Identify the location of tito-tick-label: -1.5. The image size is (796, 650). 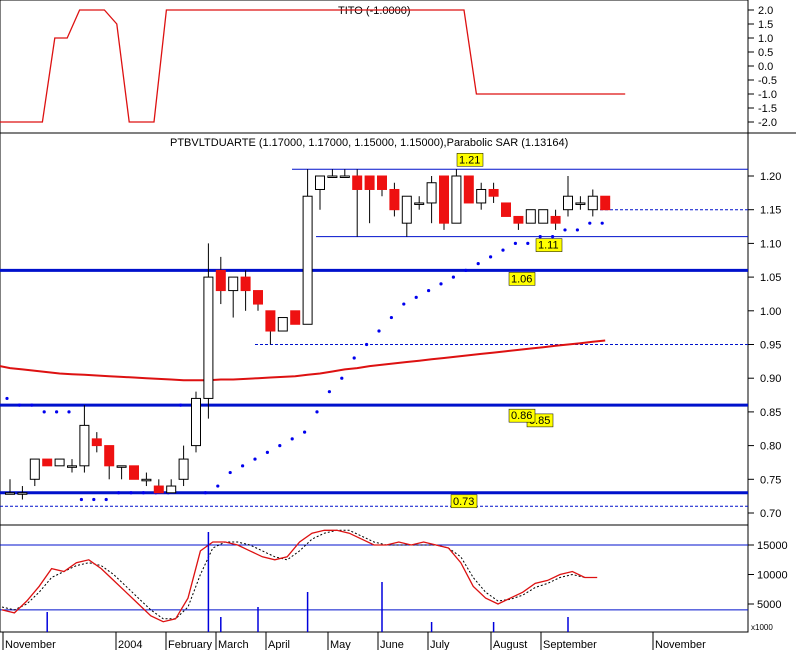
(767, 109).